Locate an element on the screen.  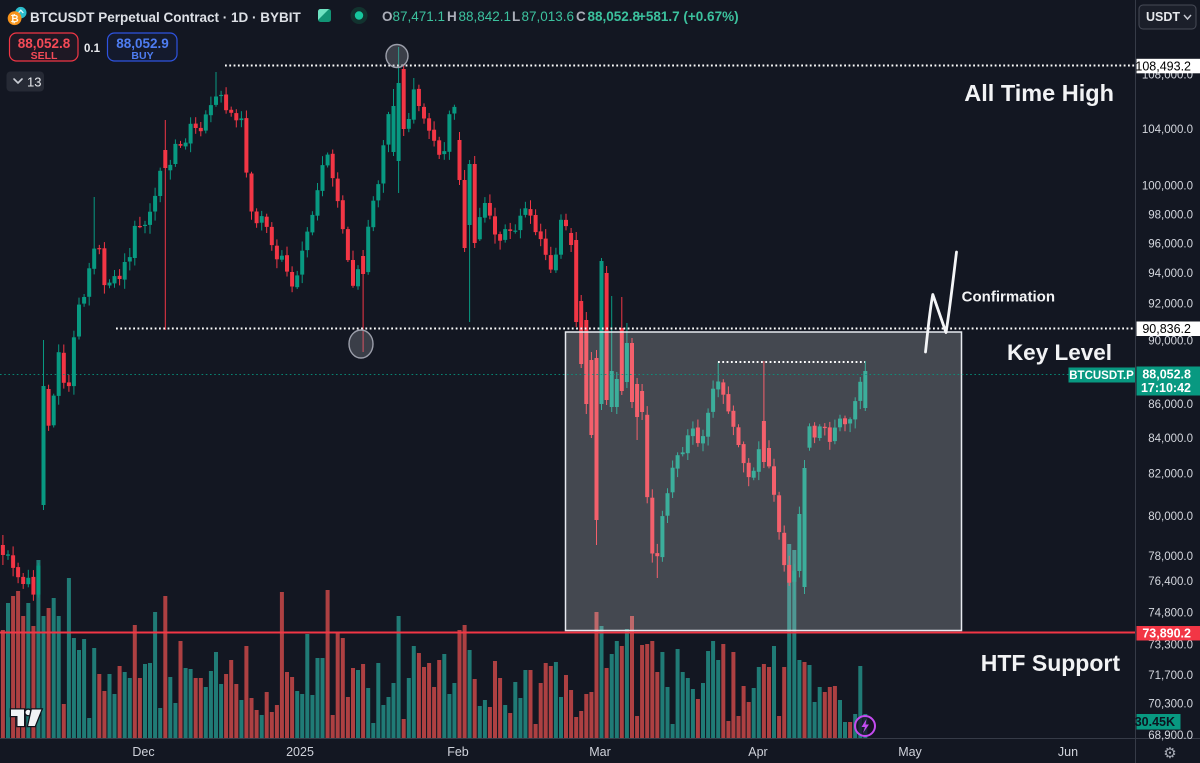
svg-text: Feb is located at coordinates (458, 752).